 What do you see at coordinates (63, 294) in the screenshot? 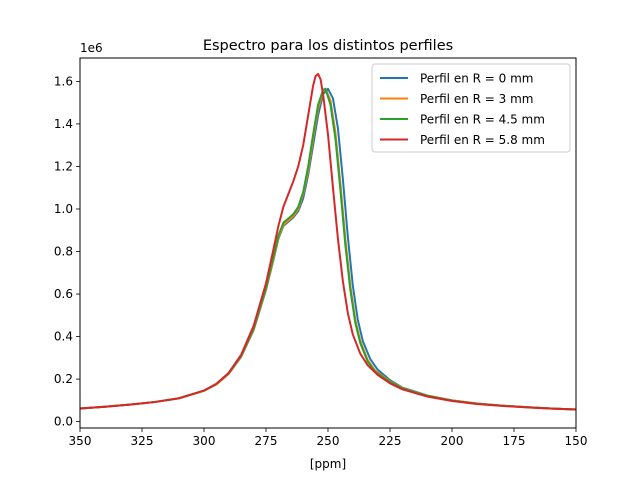
I see `y-tick-label: 0.6` at bounding box center [63, 294].